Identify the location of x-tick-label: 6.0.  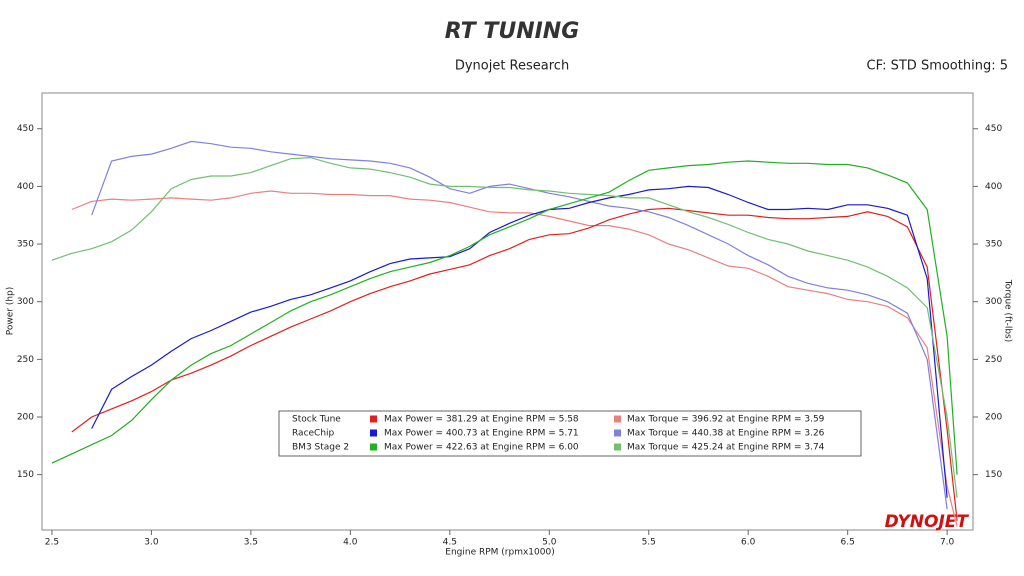
(748, 543).